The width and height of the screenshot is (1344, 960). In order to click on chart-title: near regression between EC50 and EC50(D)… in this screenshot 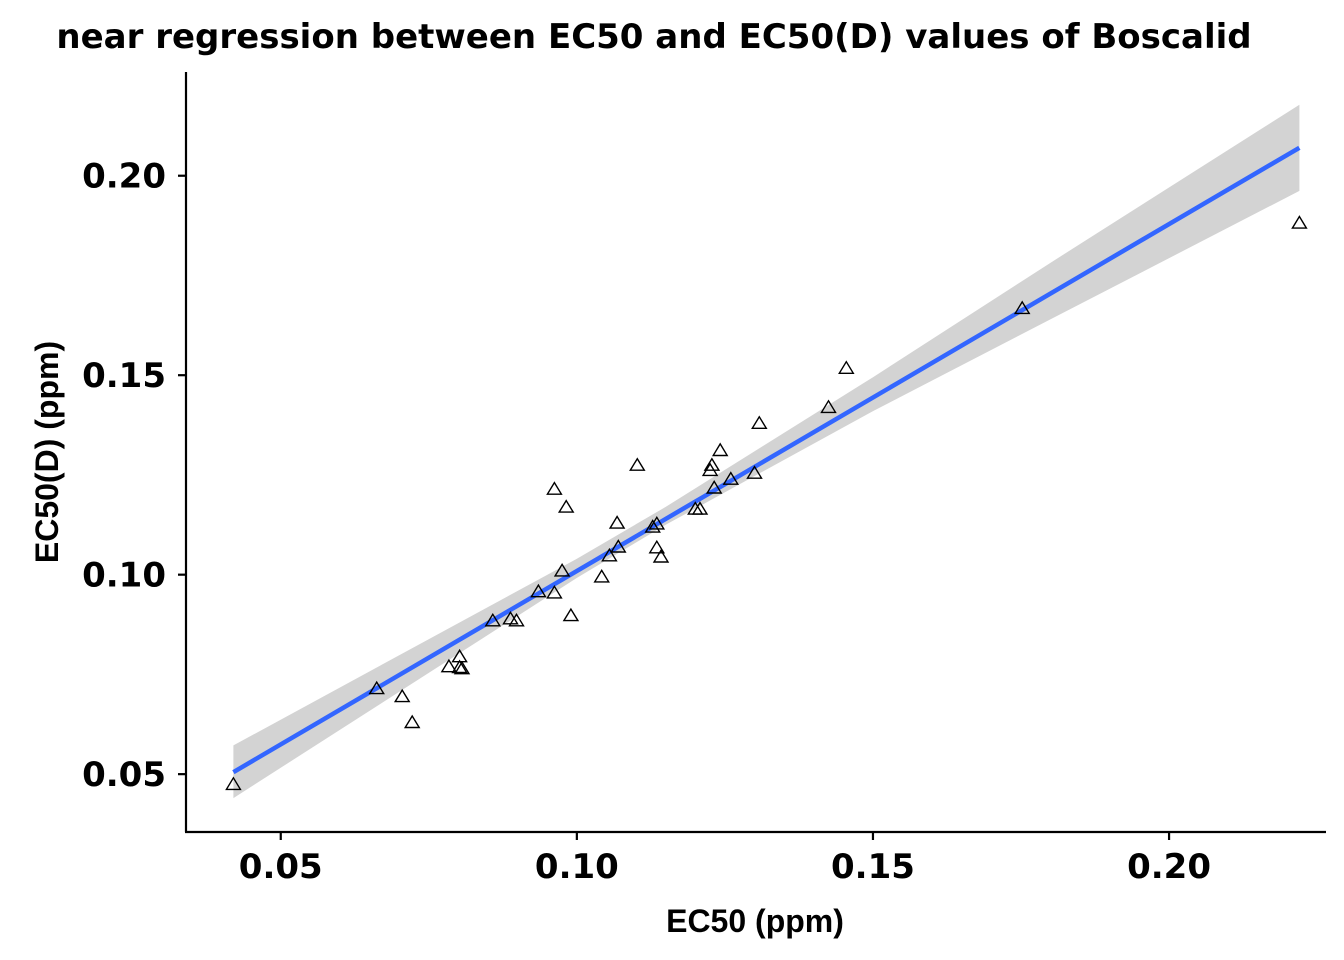, I will do `click(653, 37)`.